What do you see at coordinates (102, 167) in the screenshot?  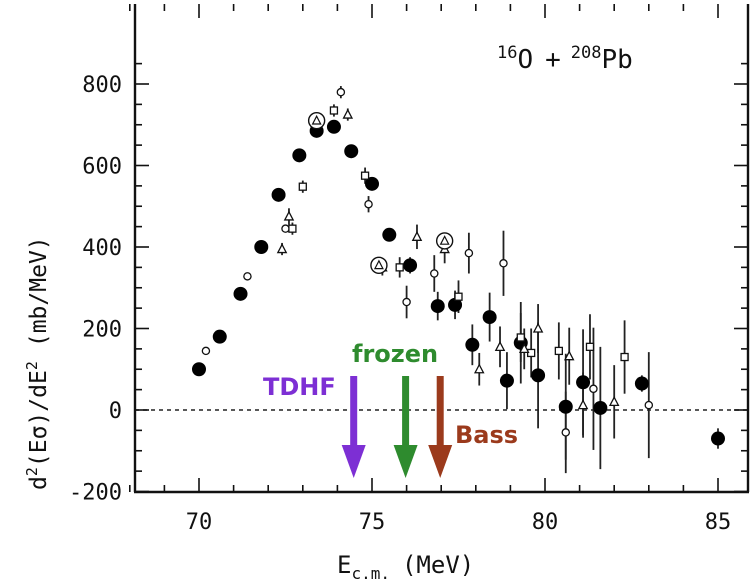 I see `y-tick-label: 600` at bounding box center [102, 167].